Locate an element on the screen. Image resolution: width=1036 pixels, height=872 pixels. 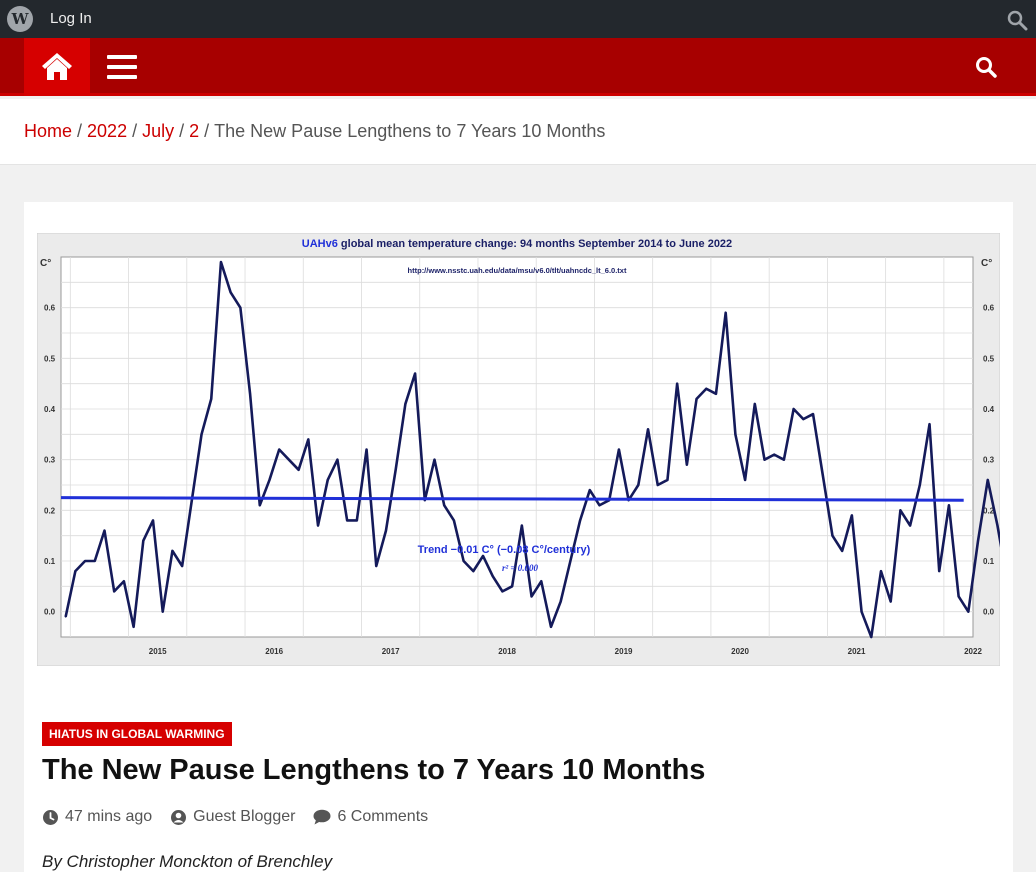
post-author: Guest Blogger is located at coordinates (232, 817).